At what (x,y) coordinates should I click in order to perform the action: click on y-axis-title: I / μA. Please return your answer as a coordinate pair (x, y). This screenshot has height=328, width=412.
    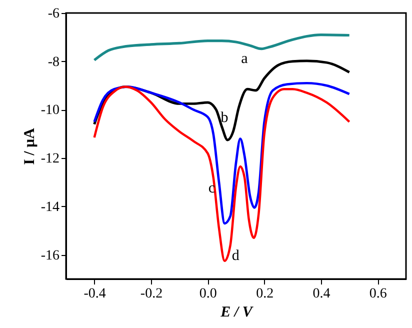
    Looking at the image, I should click on (30, 146).